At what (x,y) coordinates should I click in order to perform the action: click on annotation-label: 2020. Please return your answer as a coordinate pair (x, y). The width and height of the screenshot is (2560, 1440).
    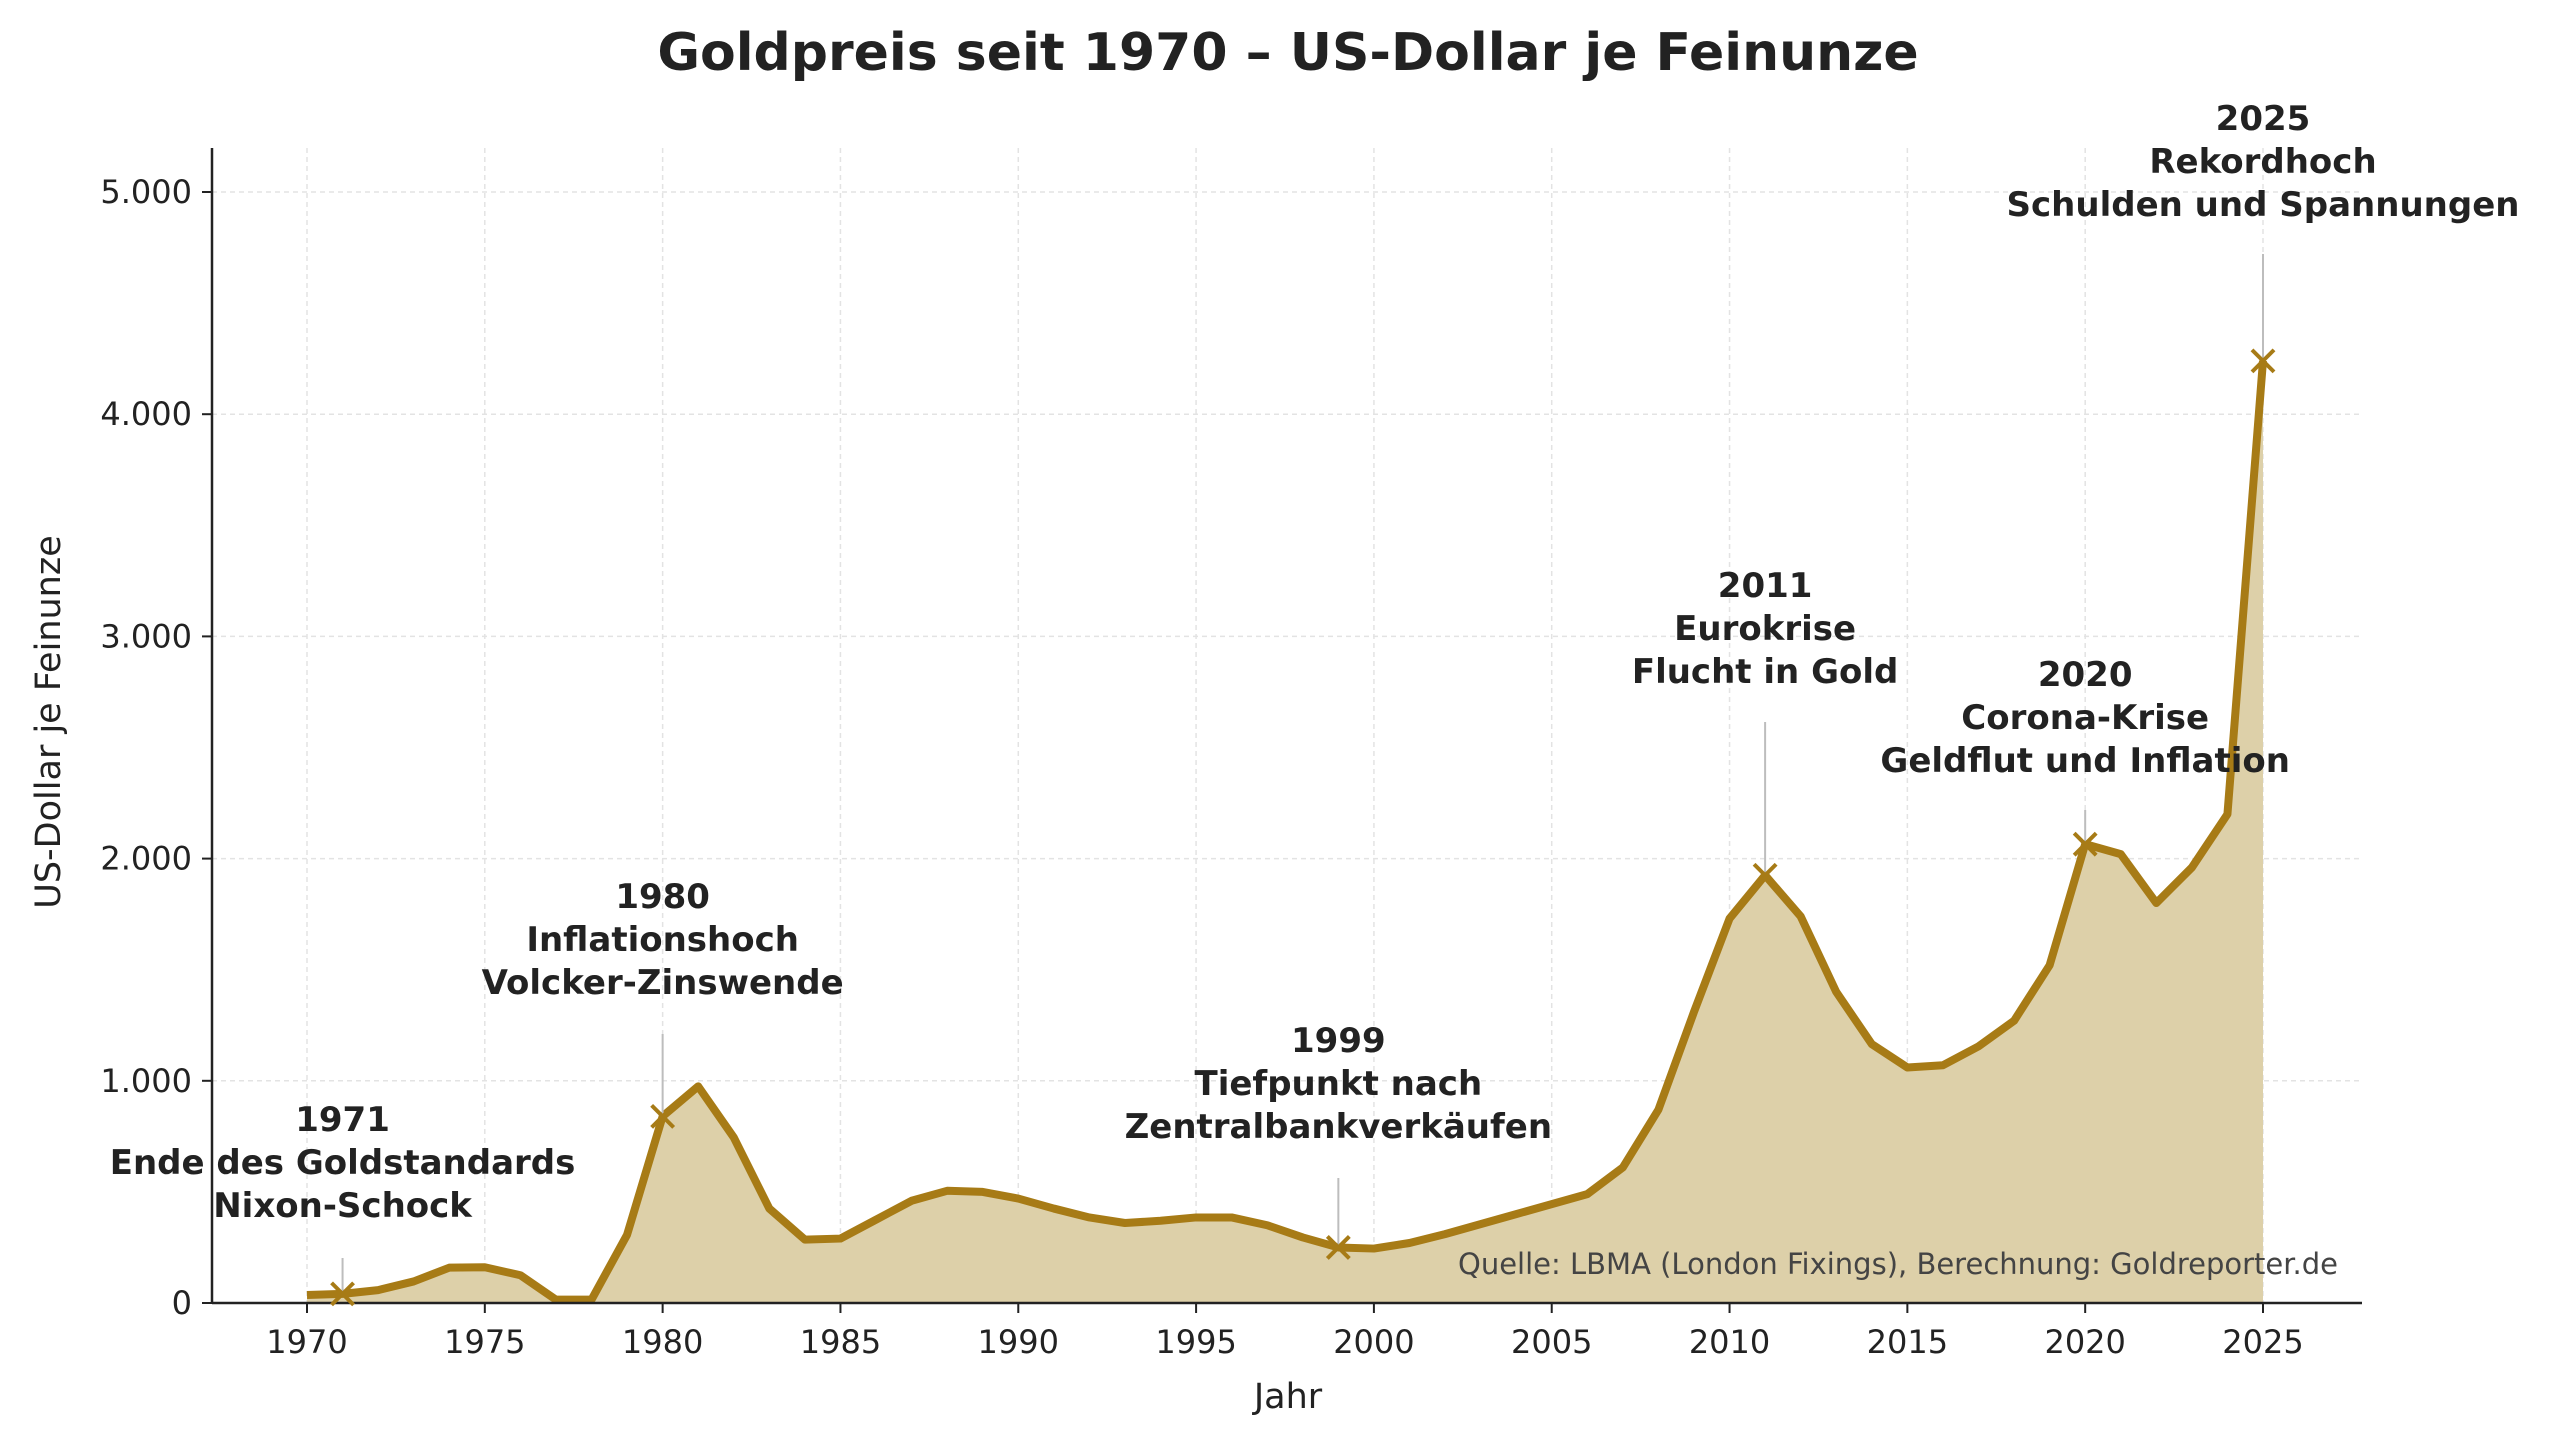
    Looking at the image, I should click on (2085, 675).